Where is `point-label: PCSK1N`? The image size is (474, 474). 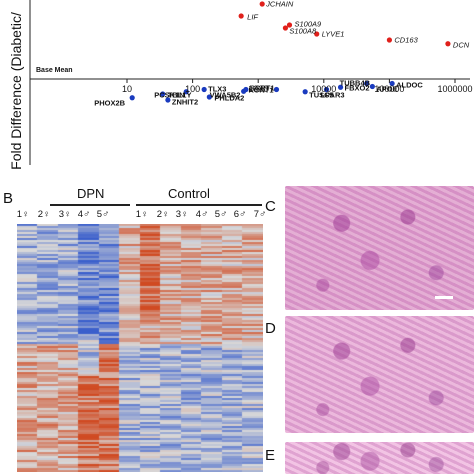
point-label: PCSK1N is located at coordinates (169, 95).